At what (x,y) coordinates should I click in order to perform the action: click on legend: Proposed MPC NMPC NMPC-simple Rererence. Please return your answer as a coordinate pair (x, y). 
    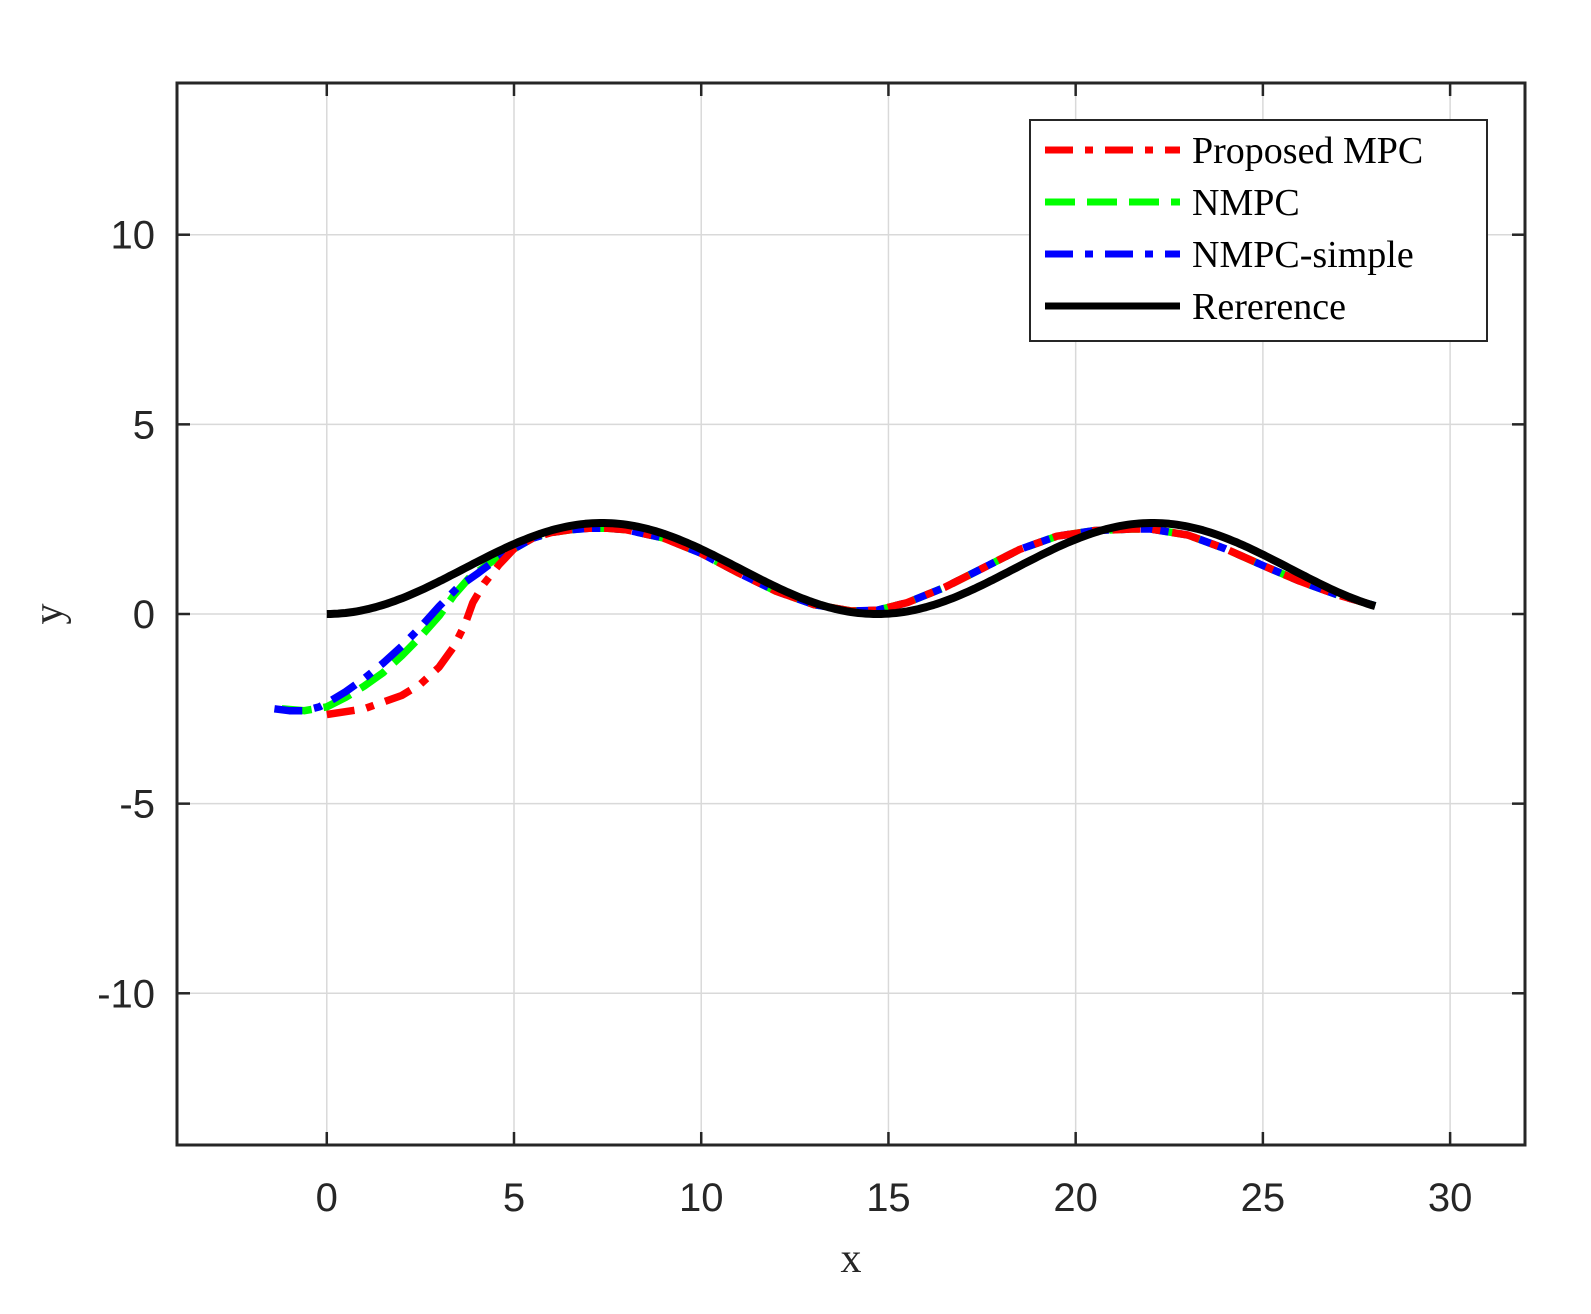
    Looking at the image, I should click on (1258, 230).